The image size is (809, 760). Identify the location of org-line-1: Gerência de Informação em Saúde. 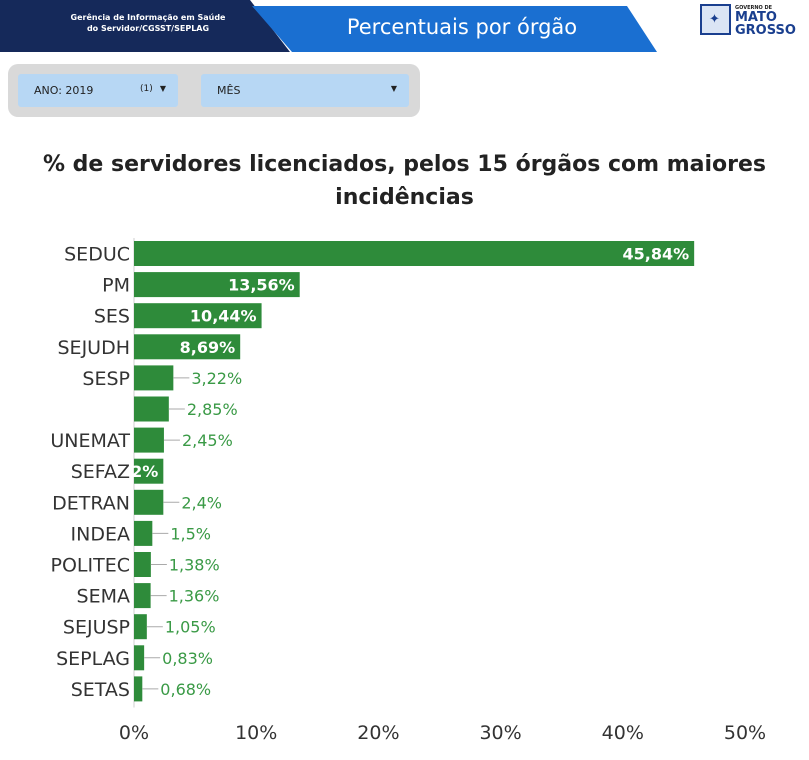
(148, 17).